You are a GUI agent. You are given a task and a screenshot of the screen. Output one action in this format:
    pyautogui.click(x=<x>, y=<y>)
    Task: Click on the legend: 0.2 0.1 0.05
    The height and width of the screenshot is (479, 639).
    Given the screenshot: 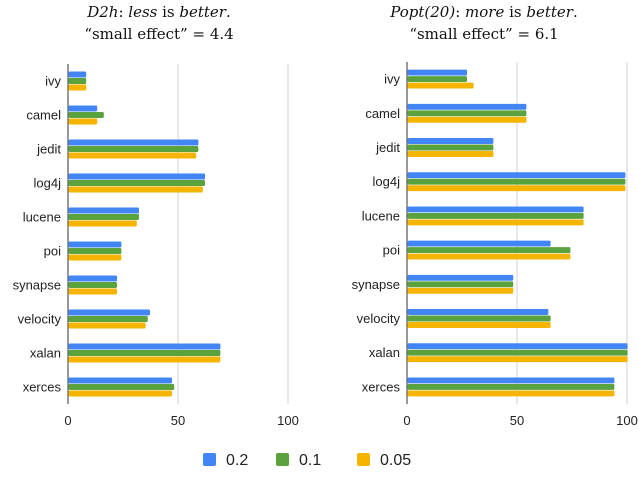 What is the action you would take?
    pyautogui.click(x=307, y=460)
    